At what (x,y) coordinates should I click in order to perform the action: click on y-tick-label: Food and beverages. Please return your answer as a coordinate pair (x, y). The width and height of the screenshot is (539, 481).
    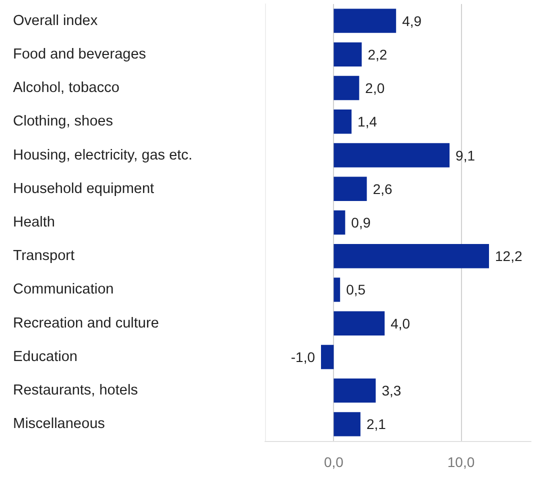
    Looking at the image, I should click on (79, 54).